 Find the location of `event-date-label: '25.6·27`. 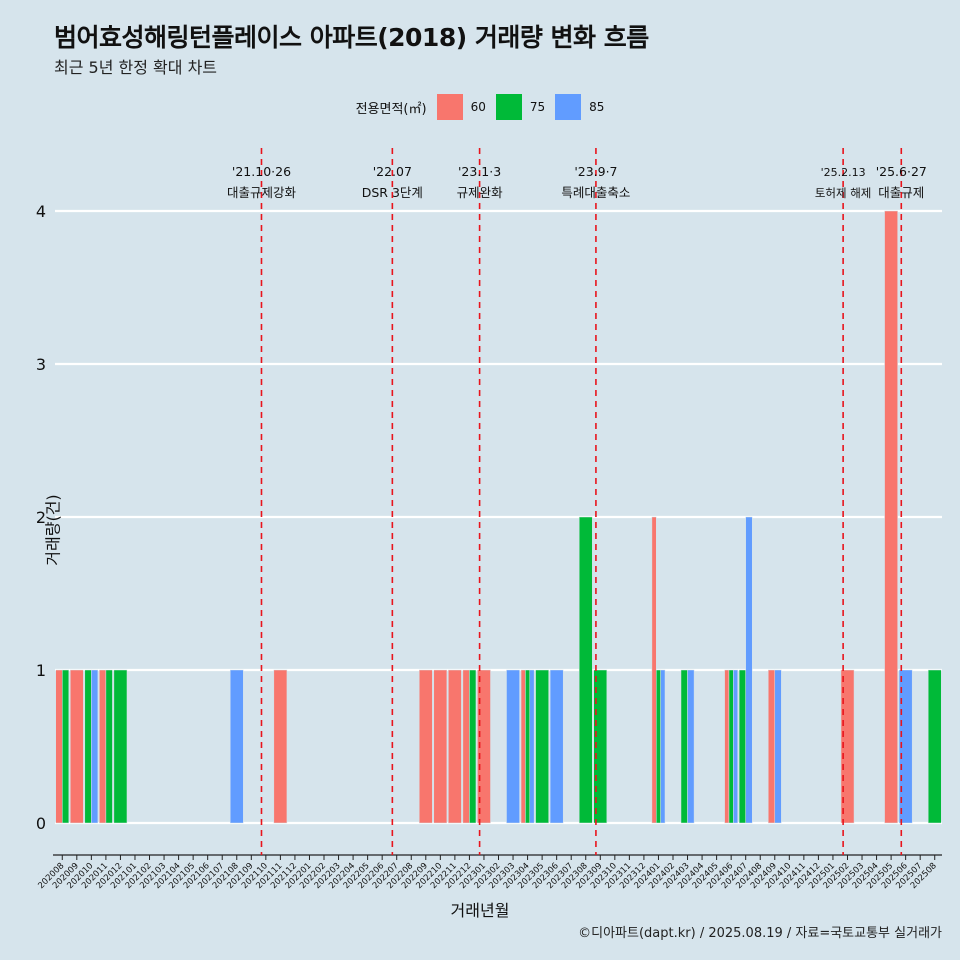

event-date-label: '25.6·27 is located at coordinates (901, 171).